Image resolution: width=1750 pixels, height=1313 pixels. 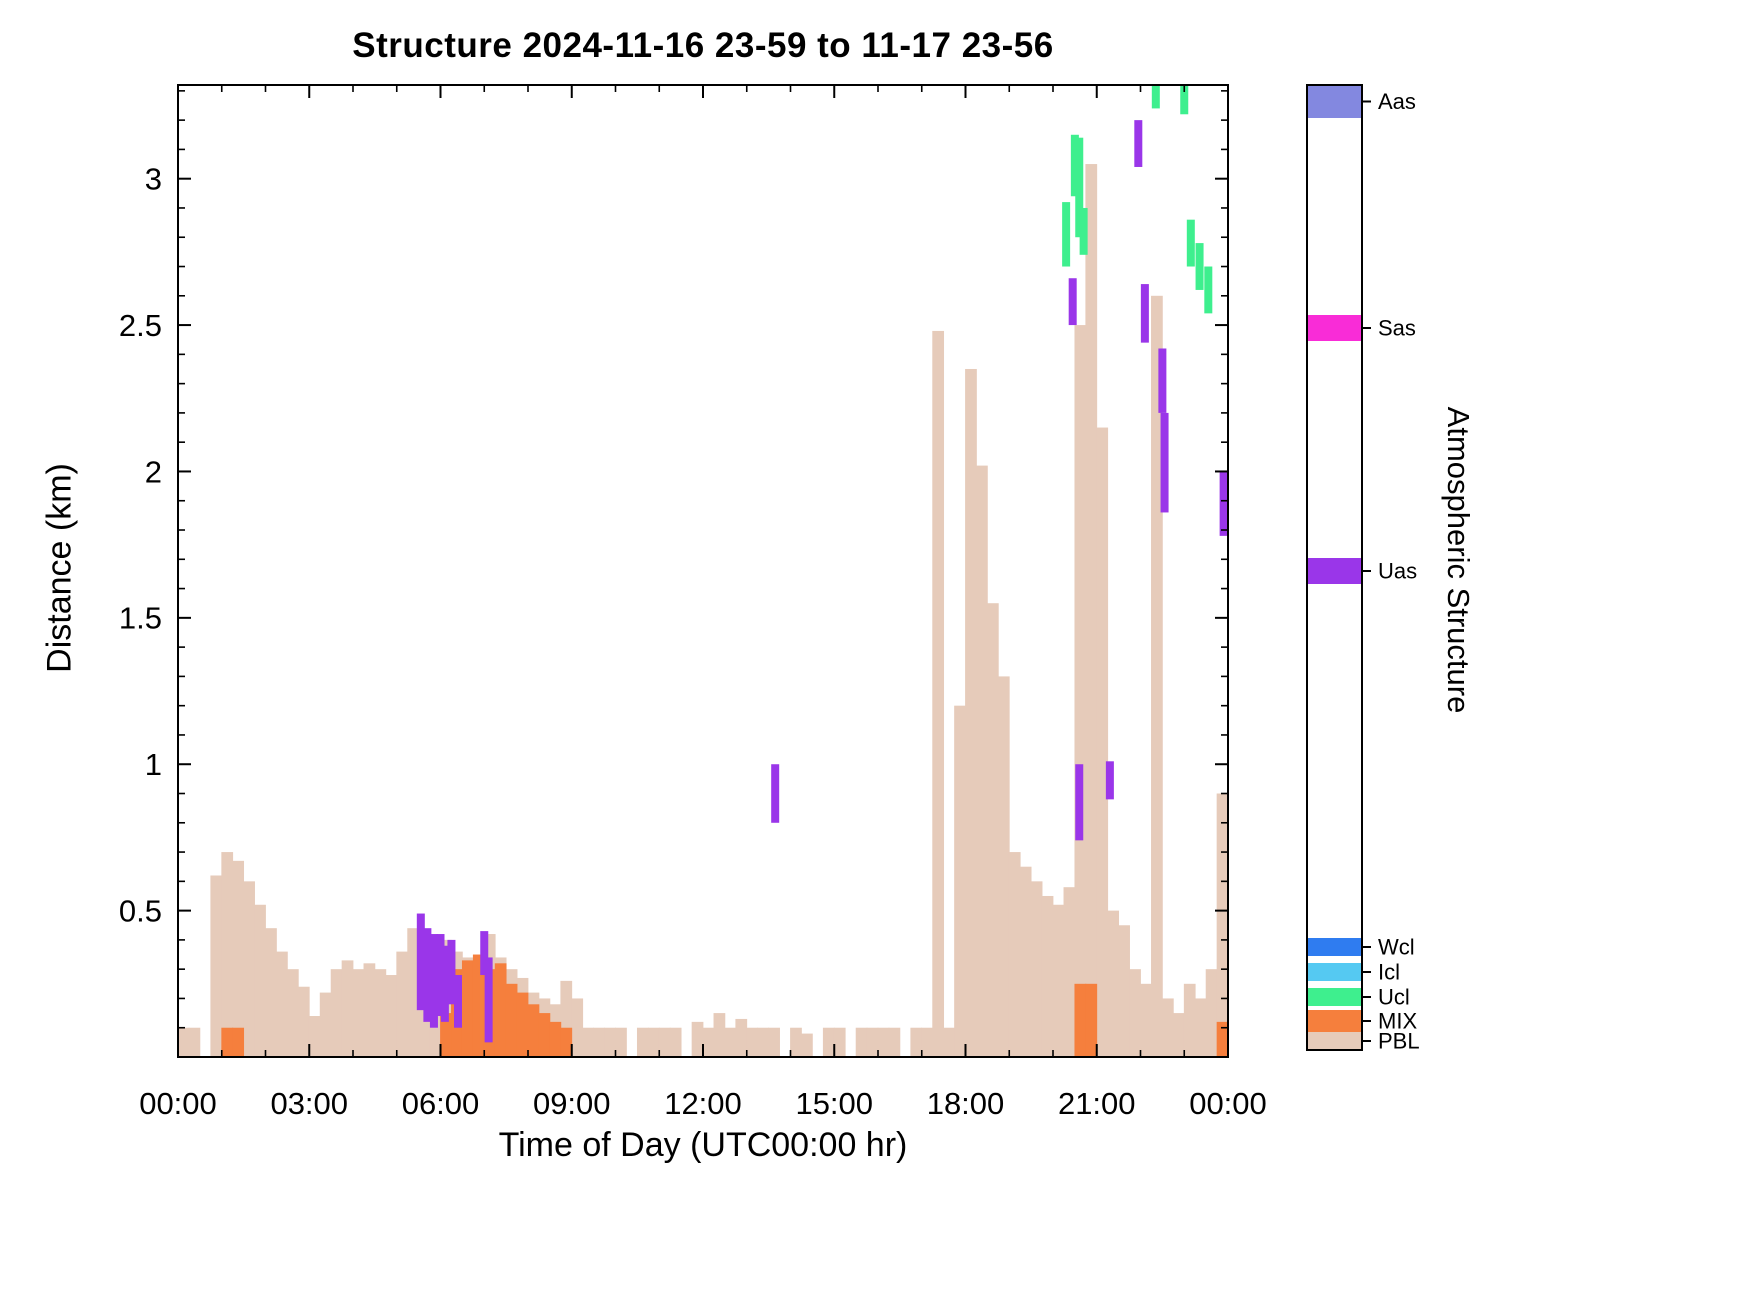 I want to click on colorbar-item-label: PBL, so click(x=1399, y=1041).